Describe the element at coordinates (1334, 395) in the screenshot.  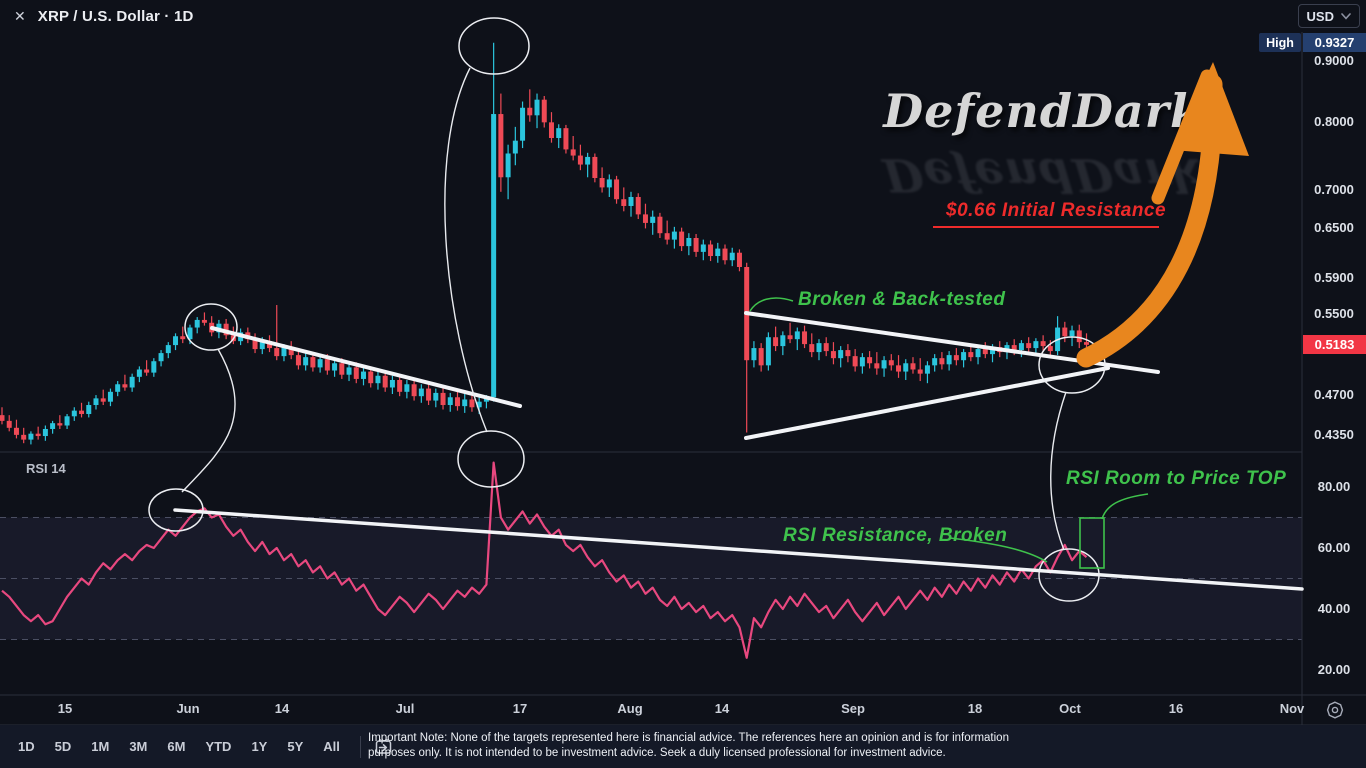
I see `price-tick: 0.4700` at that location.